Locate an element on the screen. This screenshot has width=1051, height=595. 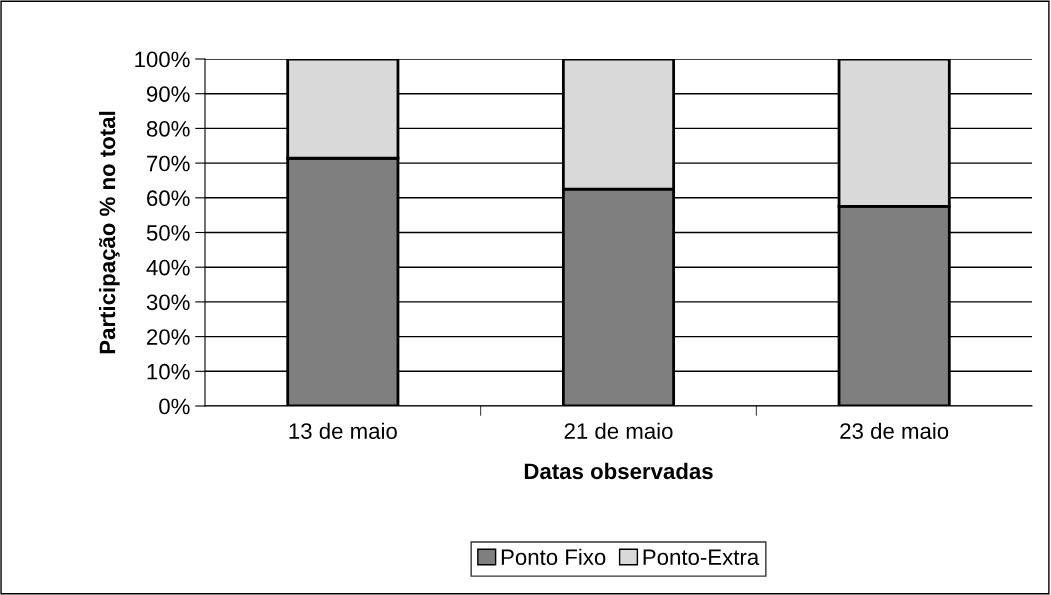
legend-label: Ponto-Extra is located at coordinates (701, 557).